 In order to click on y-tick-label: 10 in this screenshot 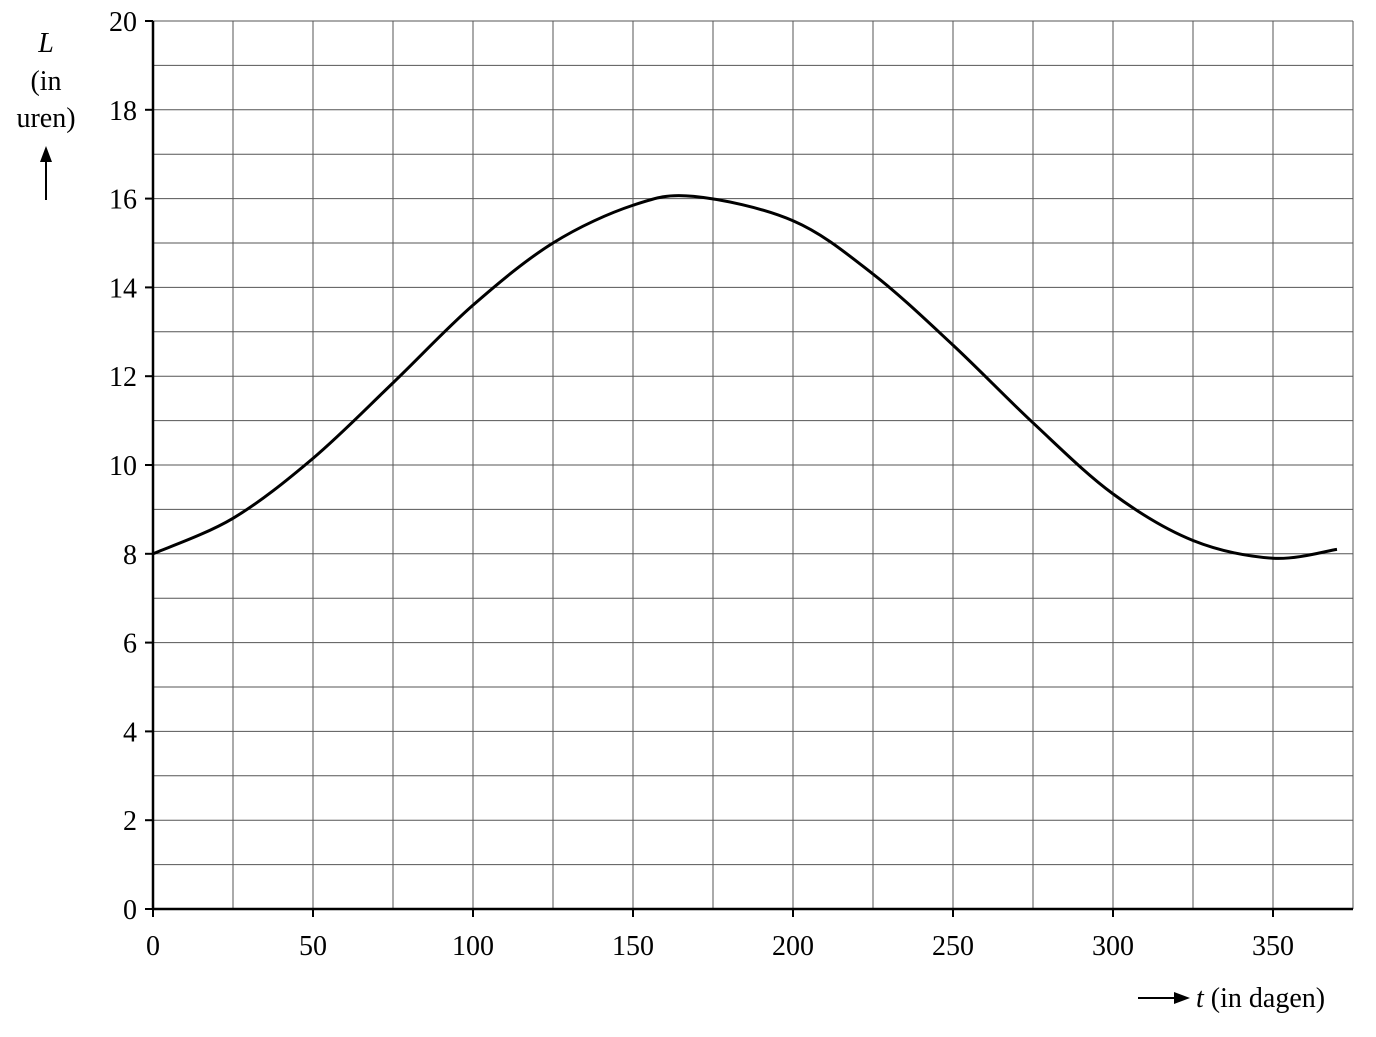, I will do `click(123, 466)`.